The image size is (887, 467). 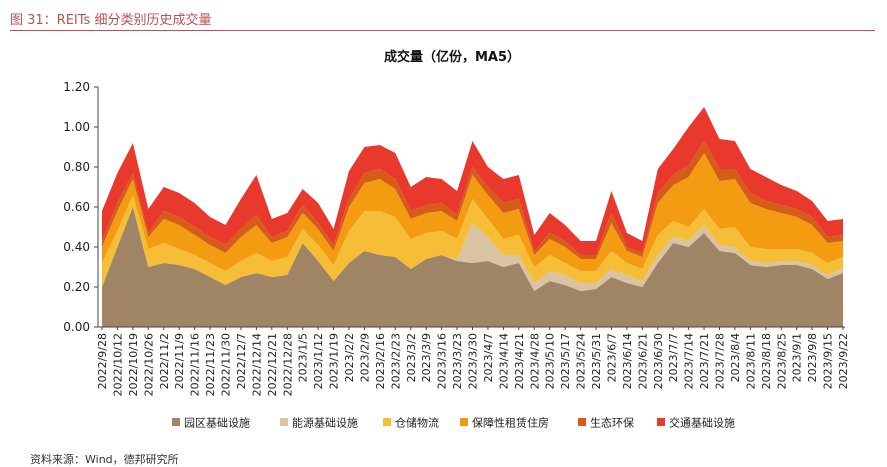 What do you see at coordinates (510, 423) in the screenshot?
I see `legend-label-4: 保障性租赁住房` at bounding box center [510, 423].